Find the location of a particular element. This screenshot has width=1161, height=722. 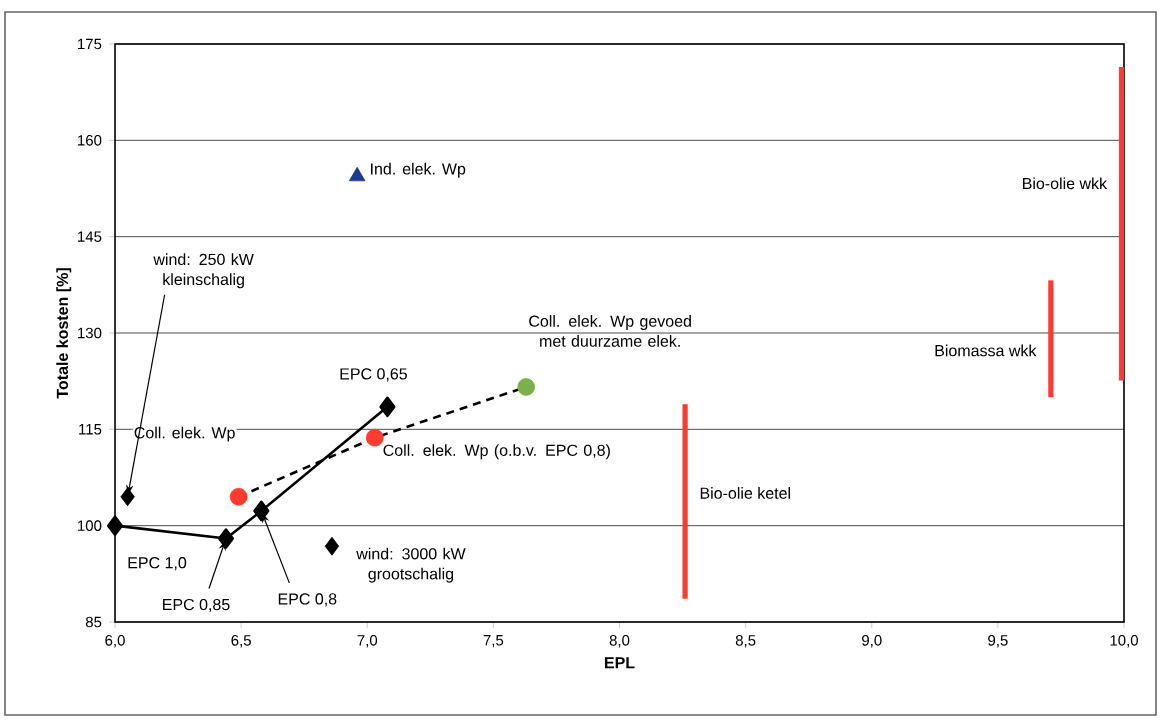

x-tick-label: 8,0 is located at coordinates (619, 641).